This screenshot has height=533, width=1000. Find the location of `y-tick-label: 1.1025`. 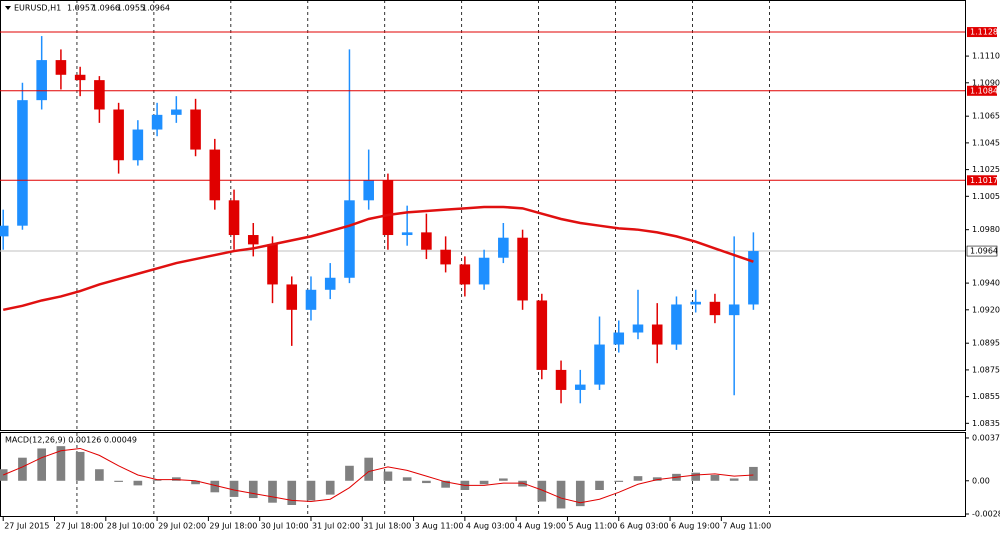

y-tick-label: 1.1025 is located at coordinates (986, 169).